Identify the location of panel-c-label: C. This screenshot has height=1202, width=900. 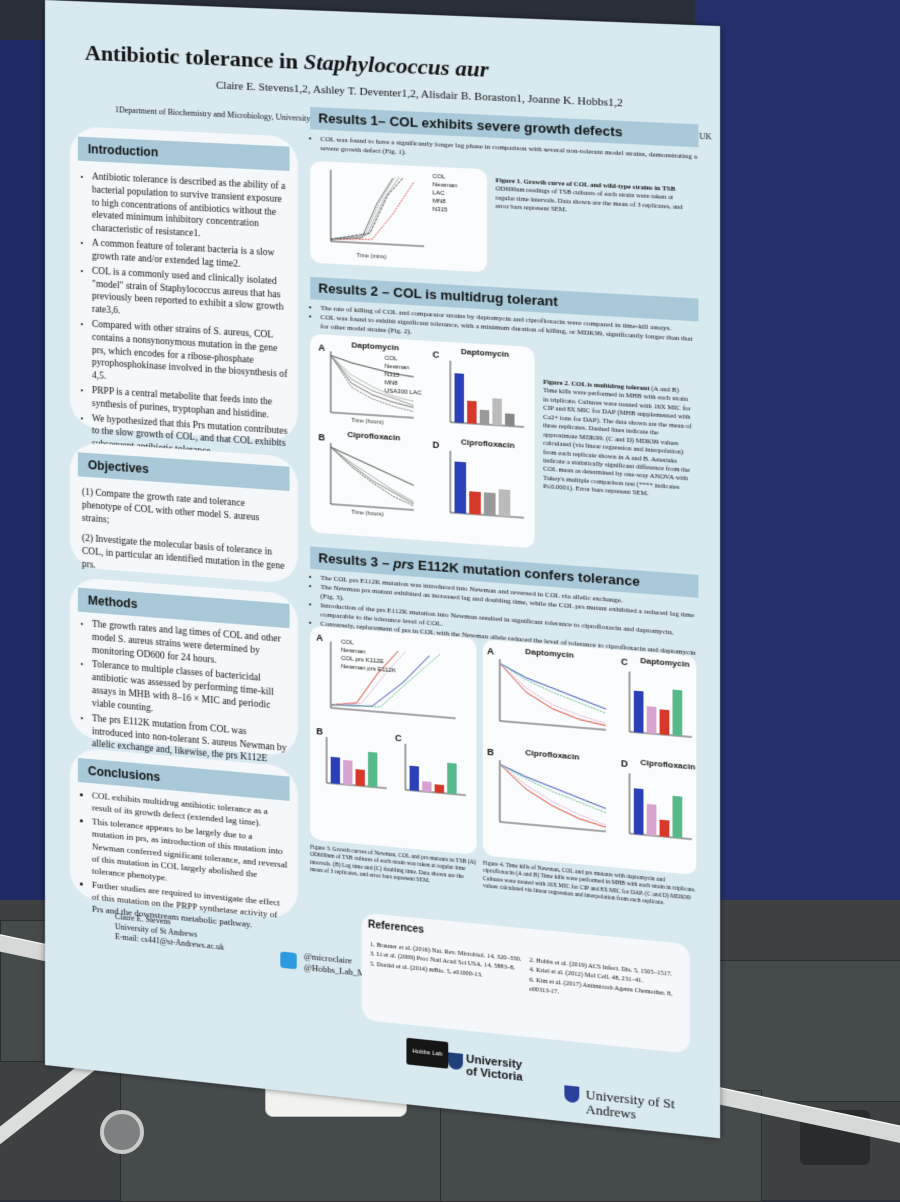
(436, 354).